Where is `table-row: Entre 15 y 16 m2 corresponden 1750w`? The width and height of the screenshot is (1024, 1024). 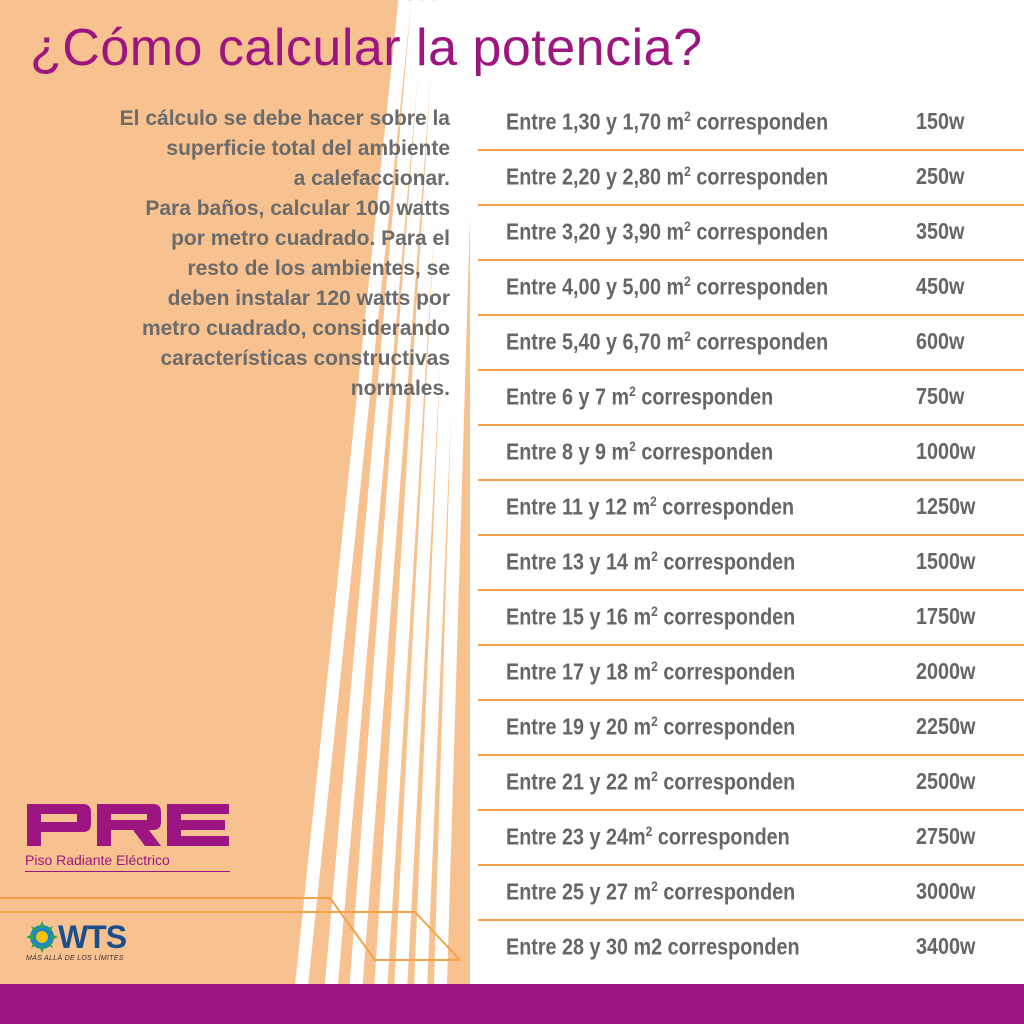
table-row: Entre 15 y 16 m2 corresponden 1750w is located at coordinates (751, 618).